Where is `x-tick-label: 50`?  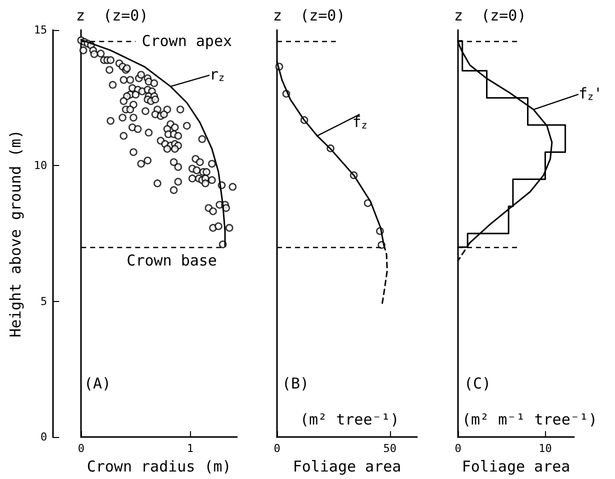 x-tick-label: 50 is located at coordinates (390, 449).